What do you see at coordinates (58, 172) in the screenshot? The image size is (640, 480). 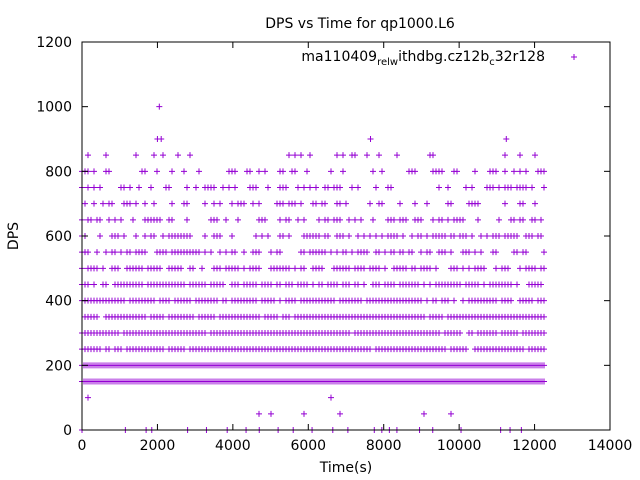 I see `y-tick-label: 800` at bounding box center [58, 172].